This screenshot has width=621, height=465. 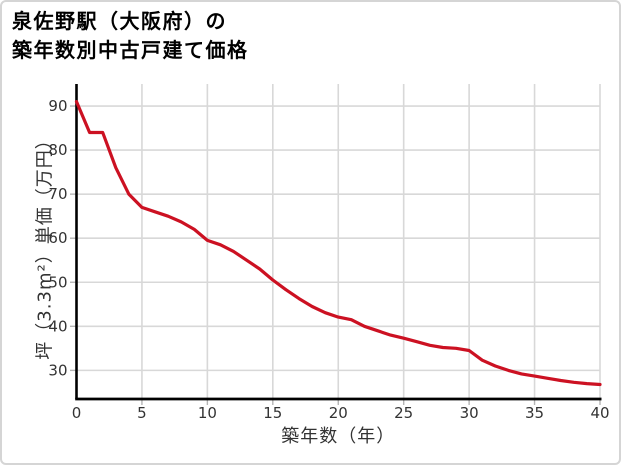 I want to click on y-tick-label: 90, so click(x=57, y=106).